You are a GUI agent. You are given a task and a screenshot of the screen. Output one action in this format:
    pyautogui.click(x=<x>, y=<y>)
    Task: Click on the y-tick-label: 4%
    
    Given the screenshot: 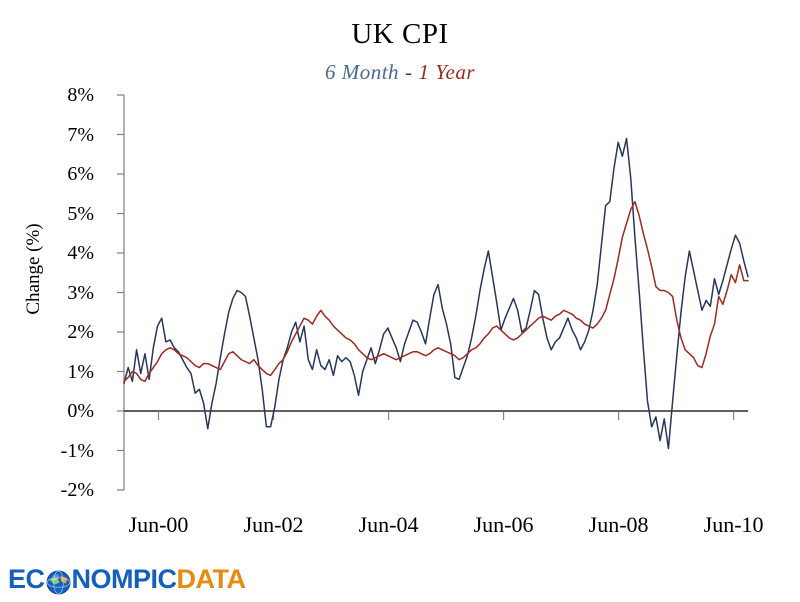 What is the action you would take?
    pyautogui.click(x=80, y=253)
    